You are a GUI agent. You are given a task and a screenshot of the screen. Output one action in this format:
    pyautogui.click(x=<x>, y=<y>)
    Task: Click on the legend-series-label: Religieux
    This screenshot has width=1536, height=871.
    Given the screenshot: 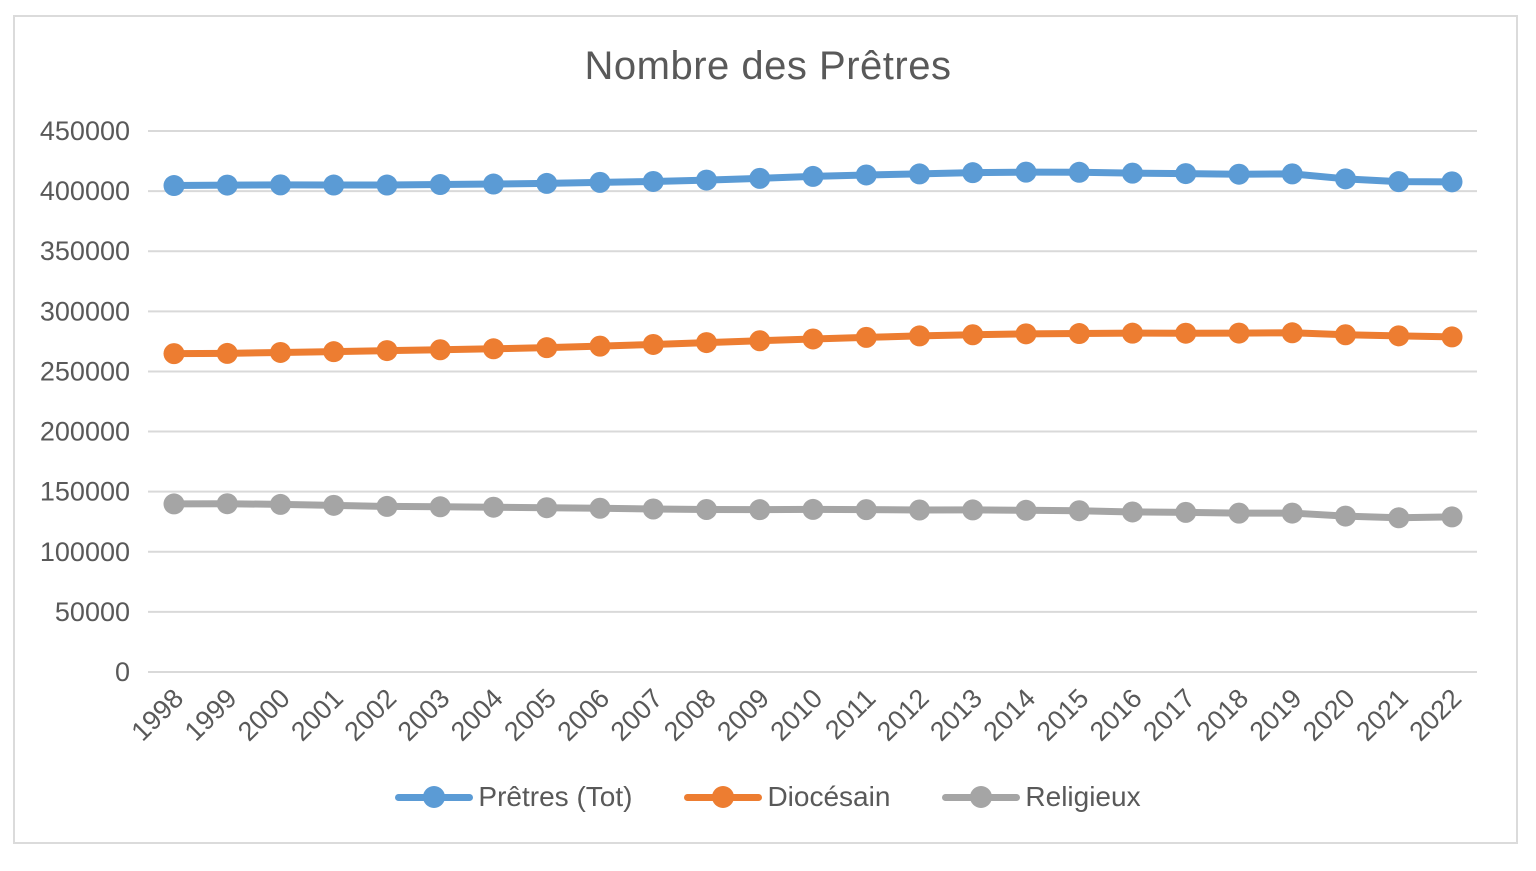 What is the action you would take?
    pyautogui.click(x=1083, y=796)
    